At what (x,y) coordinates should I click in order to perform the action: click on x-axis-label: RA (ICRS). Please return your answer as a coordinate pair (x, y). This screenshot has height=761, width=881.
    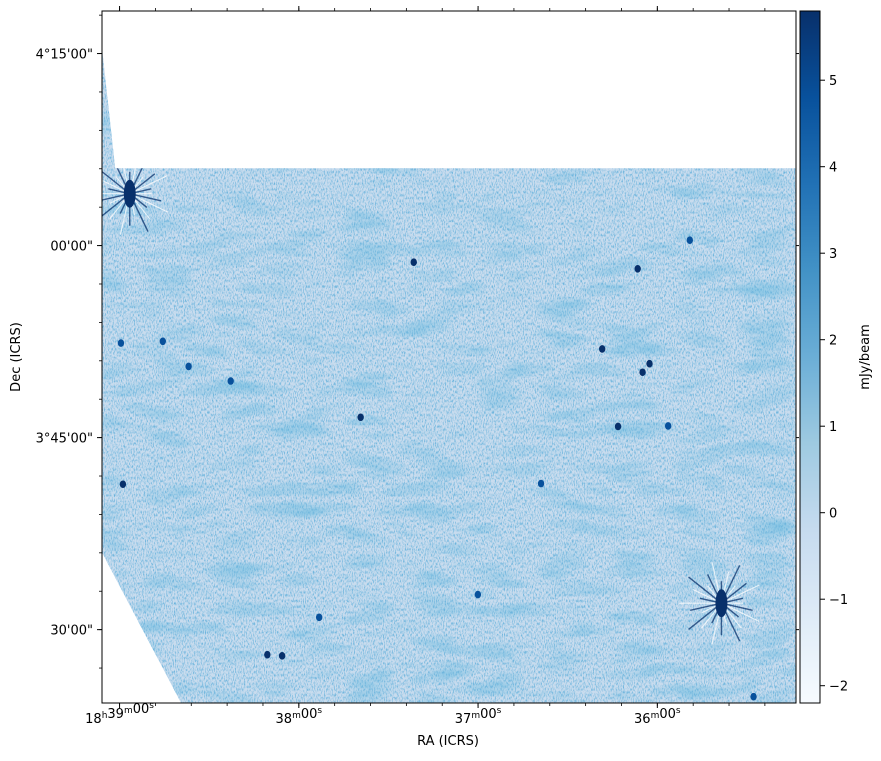
    Looking at the image, I should click on (448, 741).